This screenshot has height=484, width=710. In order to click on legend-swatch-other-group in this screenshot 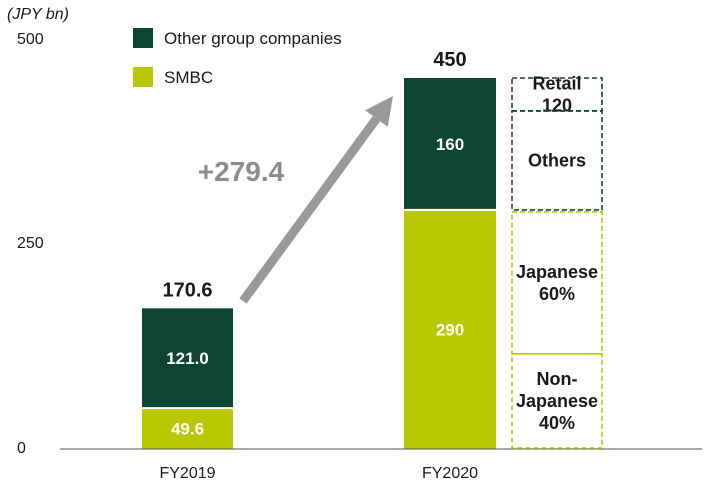, I will do `click(143, 38)`.